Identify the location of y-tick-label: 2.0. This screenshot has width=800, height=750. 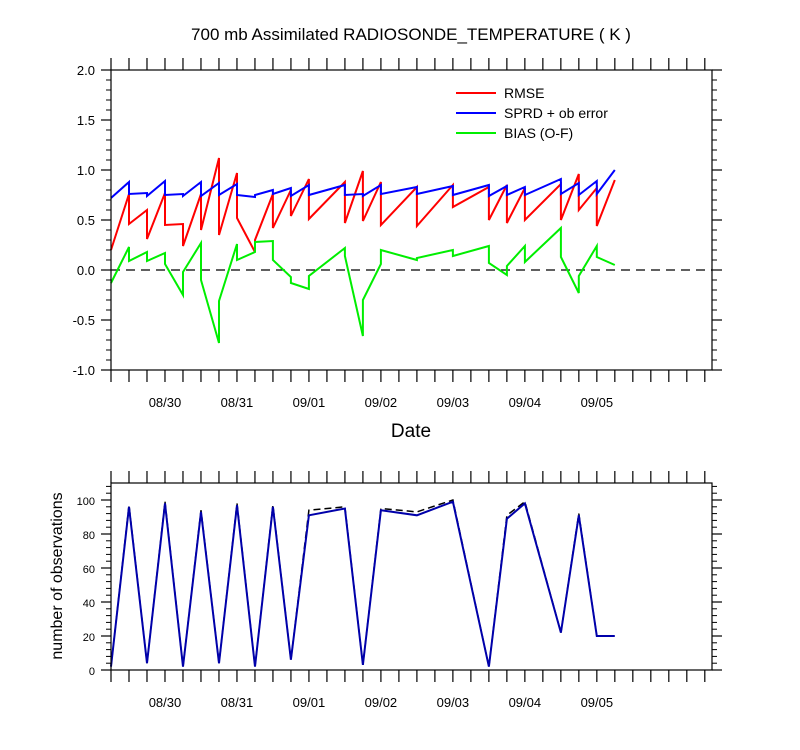
(86, 70).